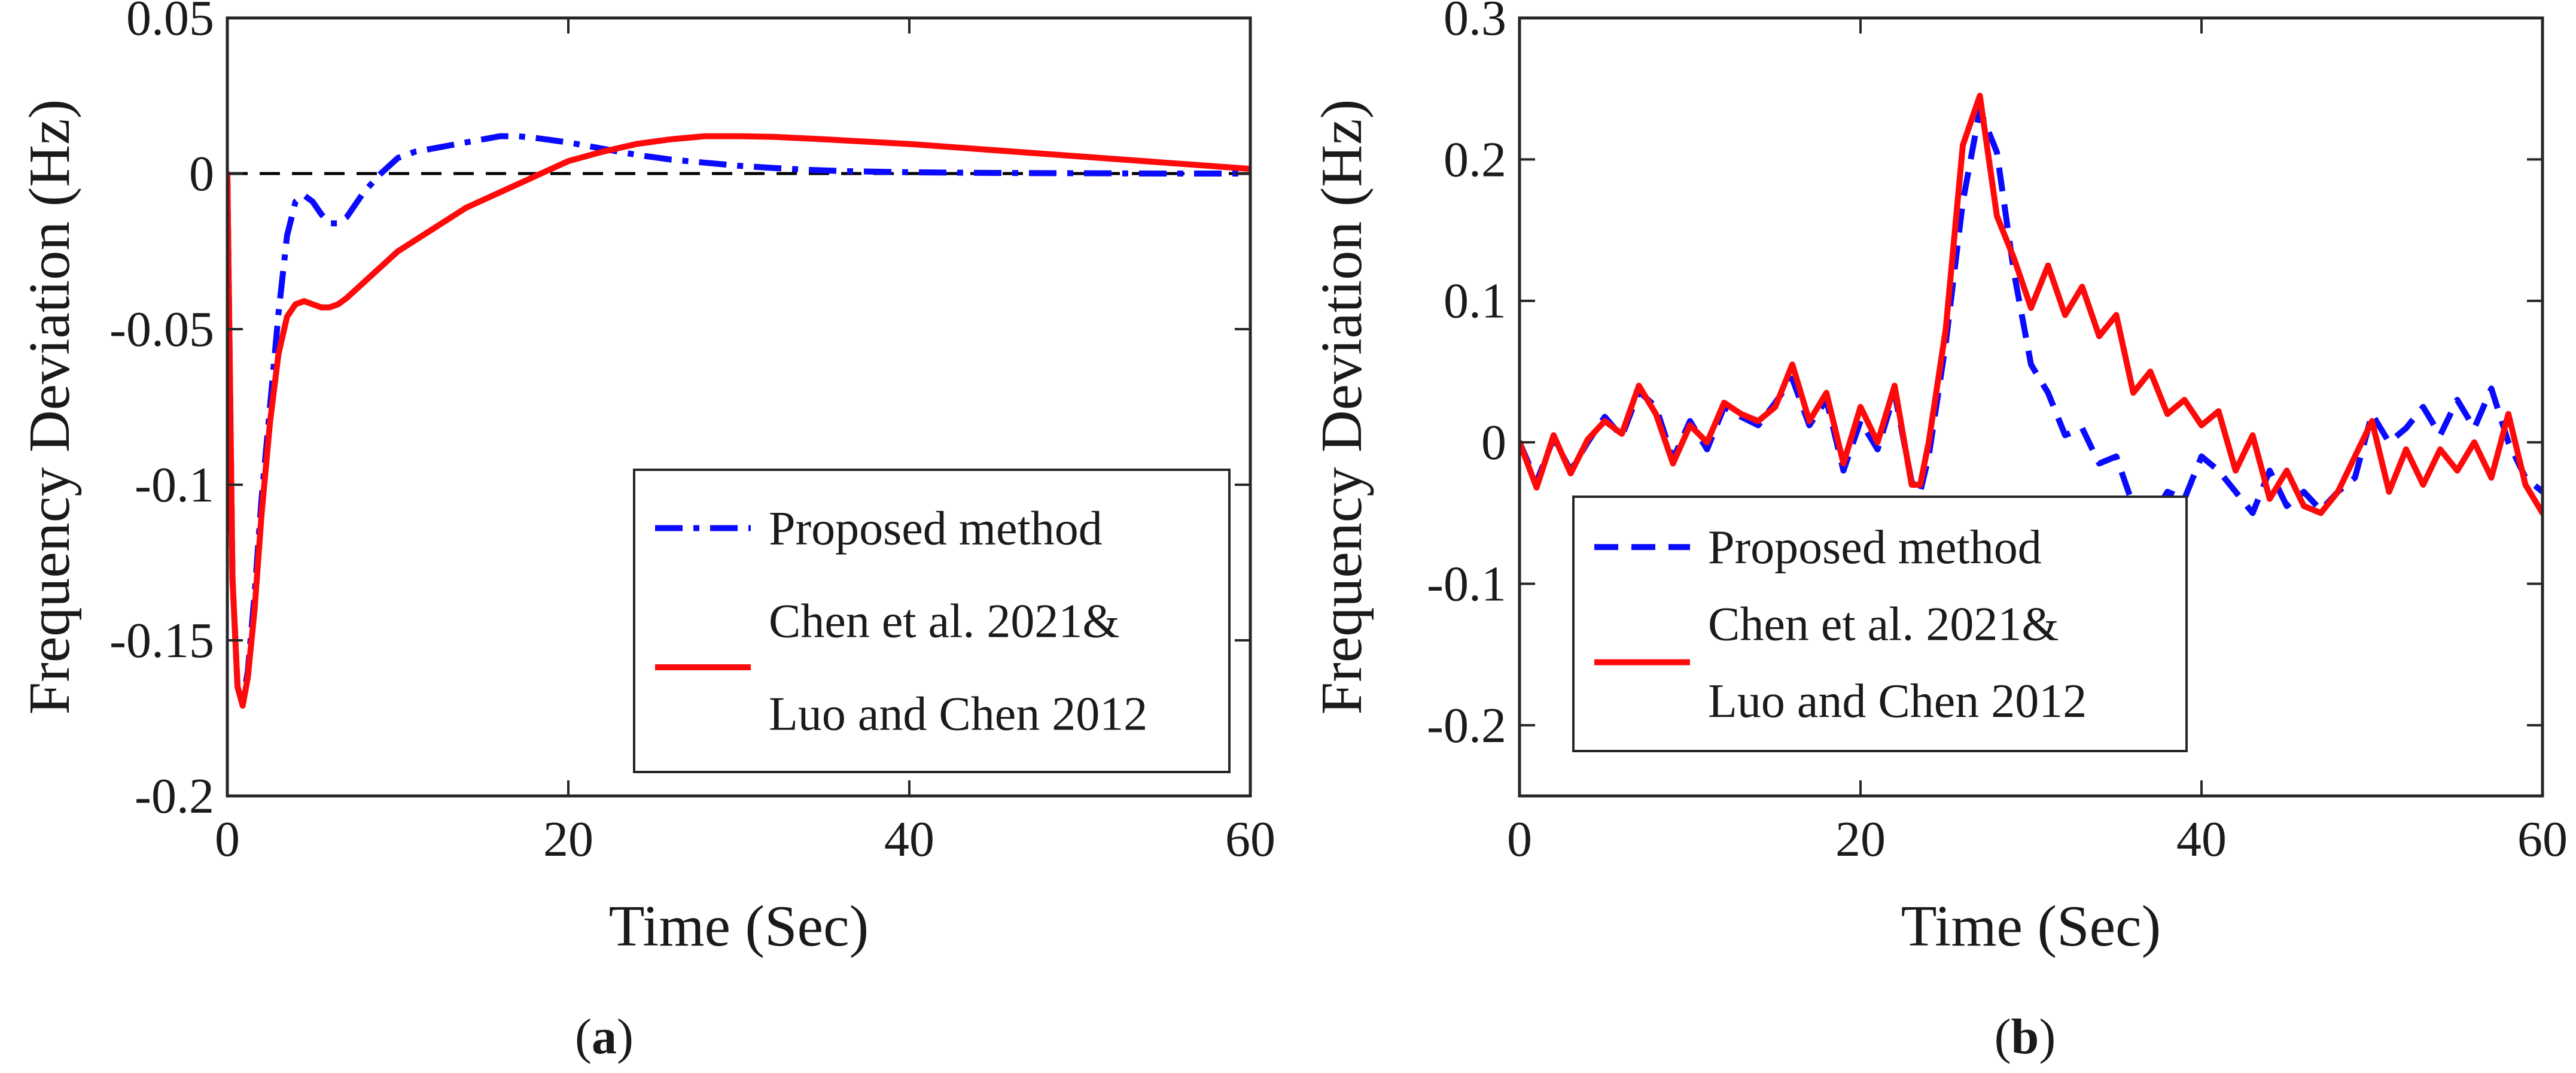 This screenshot has width=2576, height=1073. What do you see at coordinates (161, 640) in the screenshot?
I see `y-tick-label: -0.15` at bounding box center [161, 640].